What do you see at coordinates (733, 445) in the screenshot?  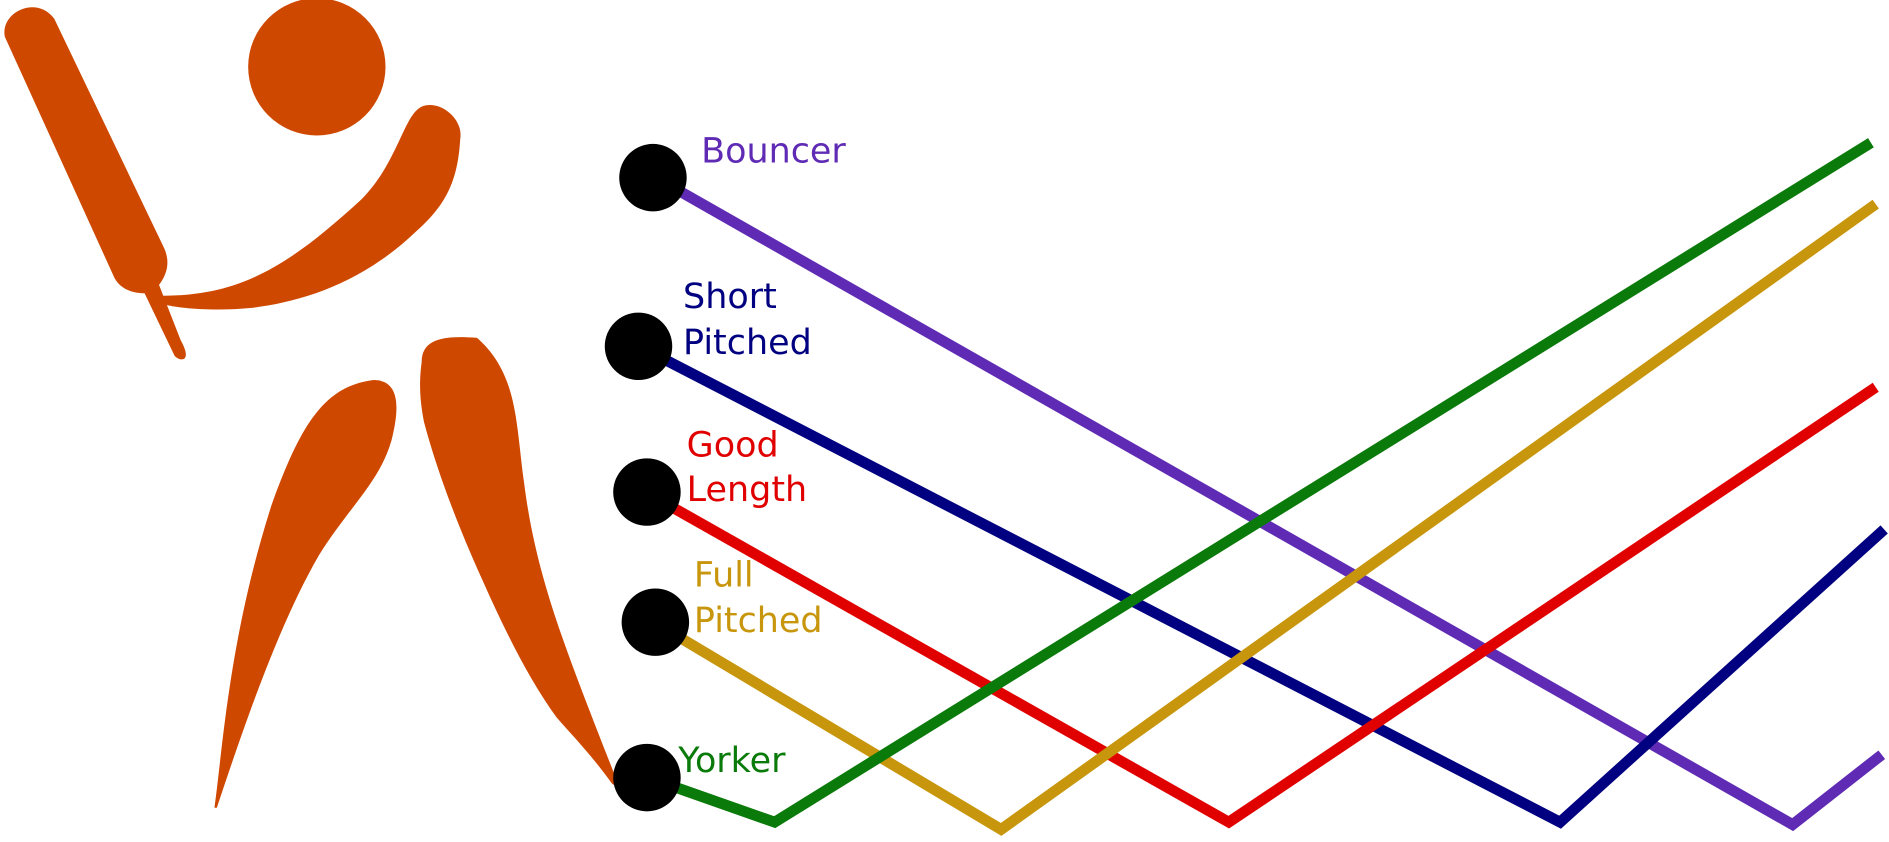 I see `label: Good` at bounding box center [733, 445].